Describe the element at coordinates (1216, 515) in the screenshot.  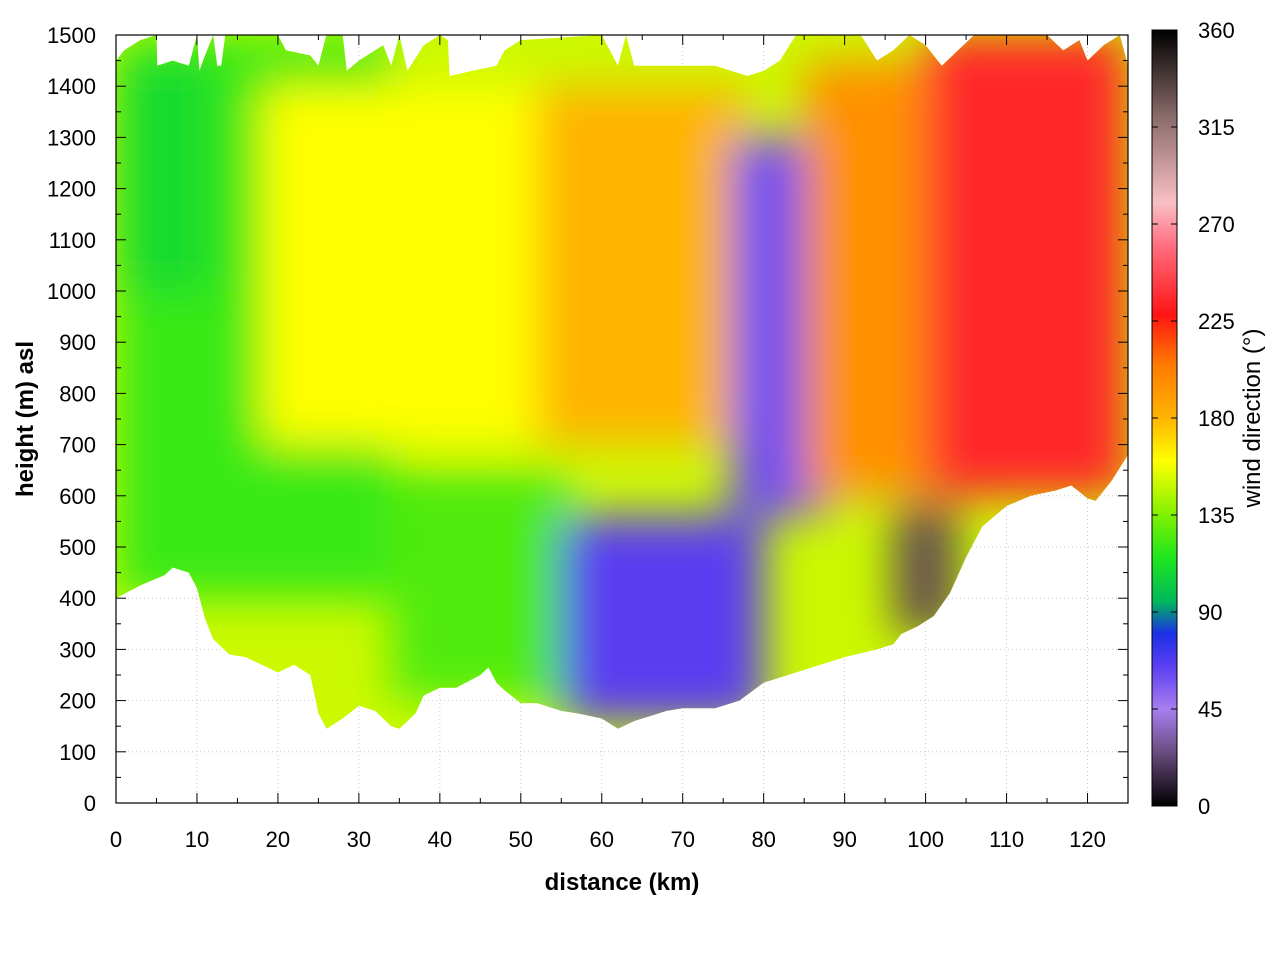
I see `colorbar-tick-label: 135` at that location.